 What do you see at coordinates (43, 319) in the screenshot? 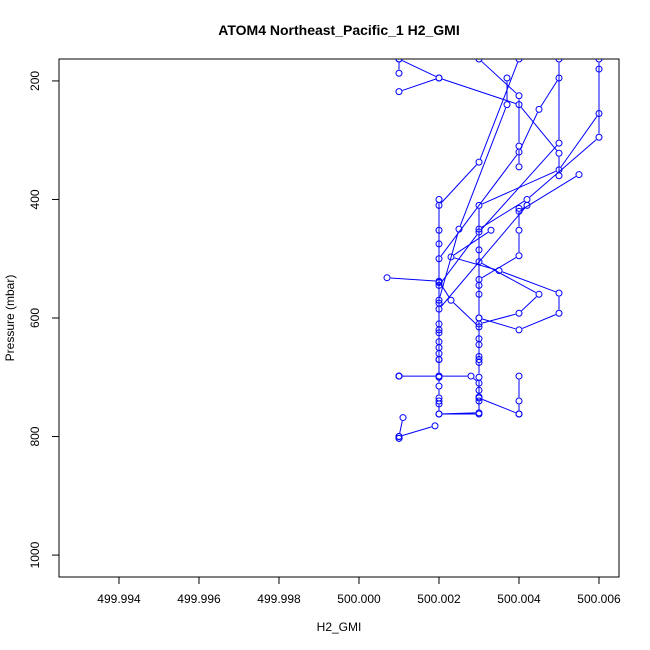
I see `y-axis: 200 400 600 800 1000` at bounding box center [43, 319].